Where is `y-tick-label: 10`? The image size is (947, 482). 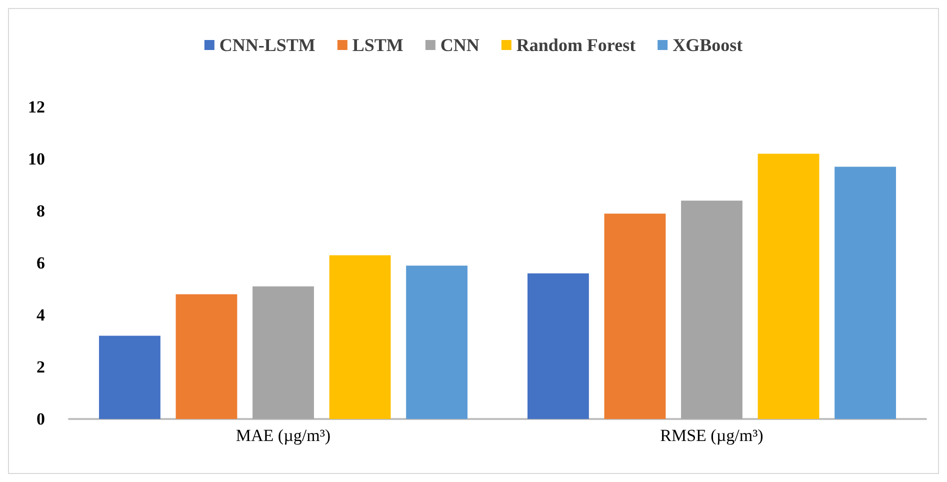 y-tick-label: 10 is located at coordinates (36, 159).